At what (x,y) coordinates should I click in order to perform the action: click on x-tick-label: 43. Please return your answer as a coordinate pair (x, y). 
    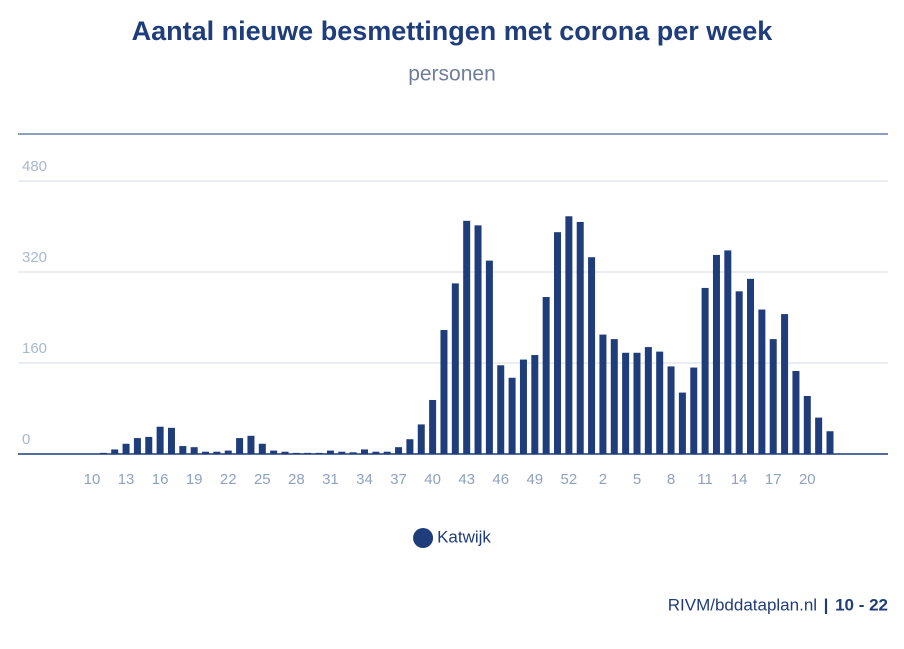
    Looking at the image, I should click on (466, 479).